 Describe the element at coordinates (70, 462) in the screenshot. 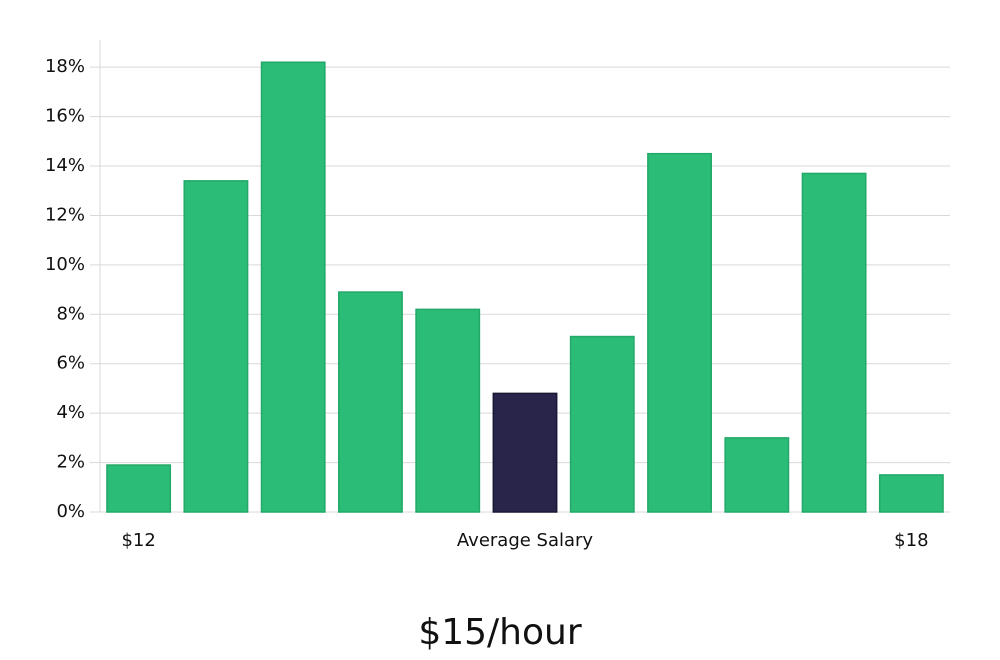

I see `y-tick-label: 2%` at that location.